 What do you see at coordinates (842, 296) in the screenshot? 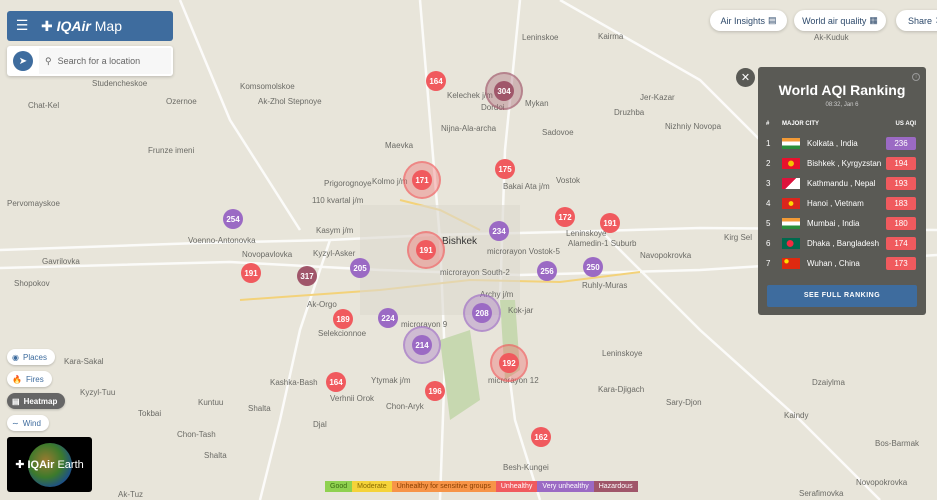
I see `see-full-ranking-button: SEE FULL RANKING` at bounding box center [842, 296].